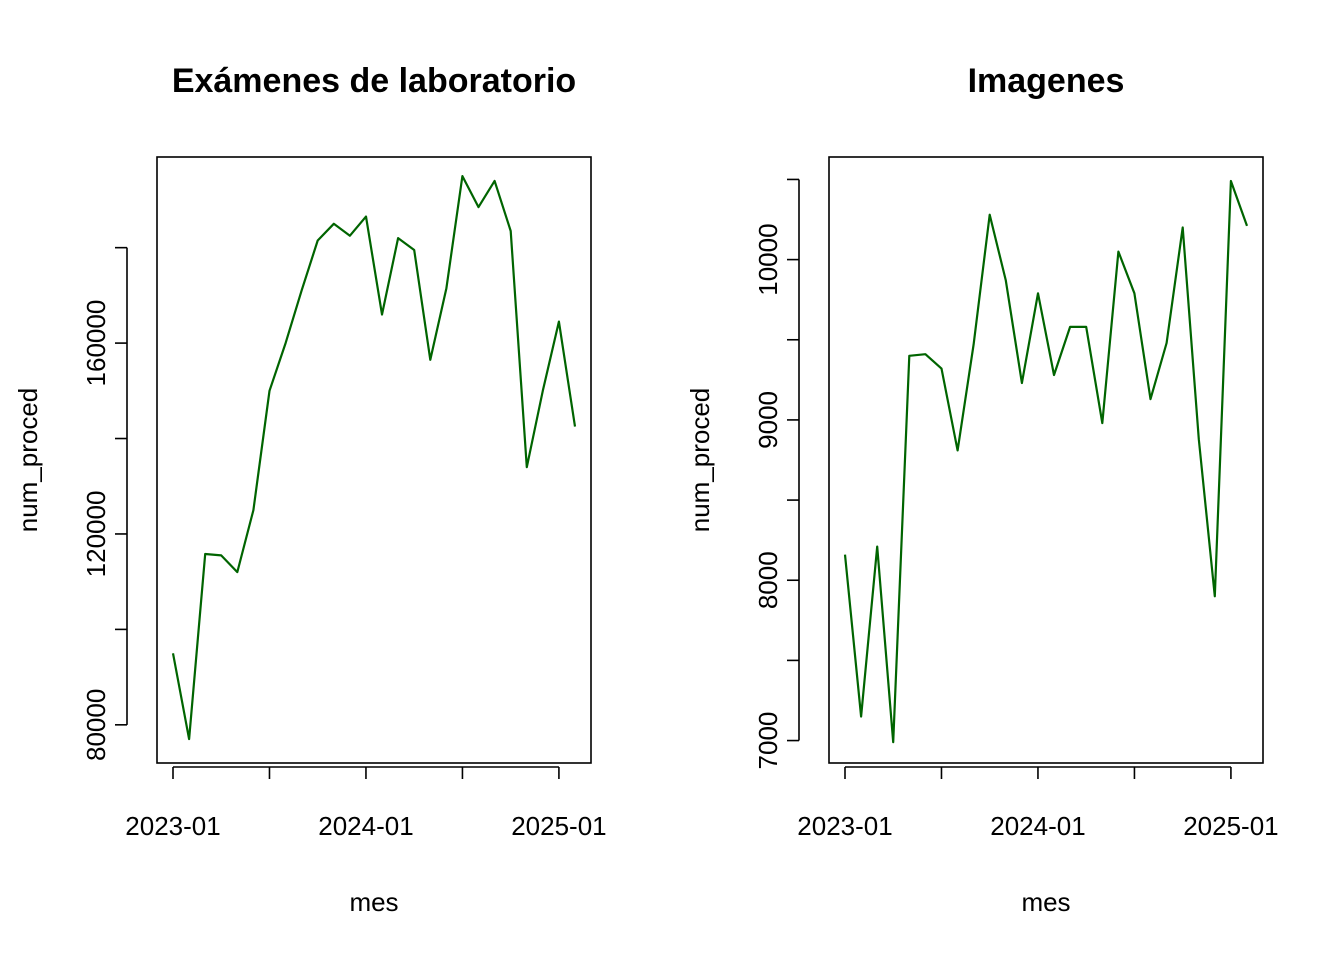  I want to click on chart-title: Exámenes de laboratorio, so click(374, 81).